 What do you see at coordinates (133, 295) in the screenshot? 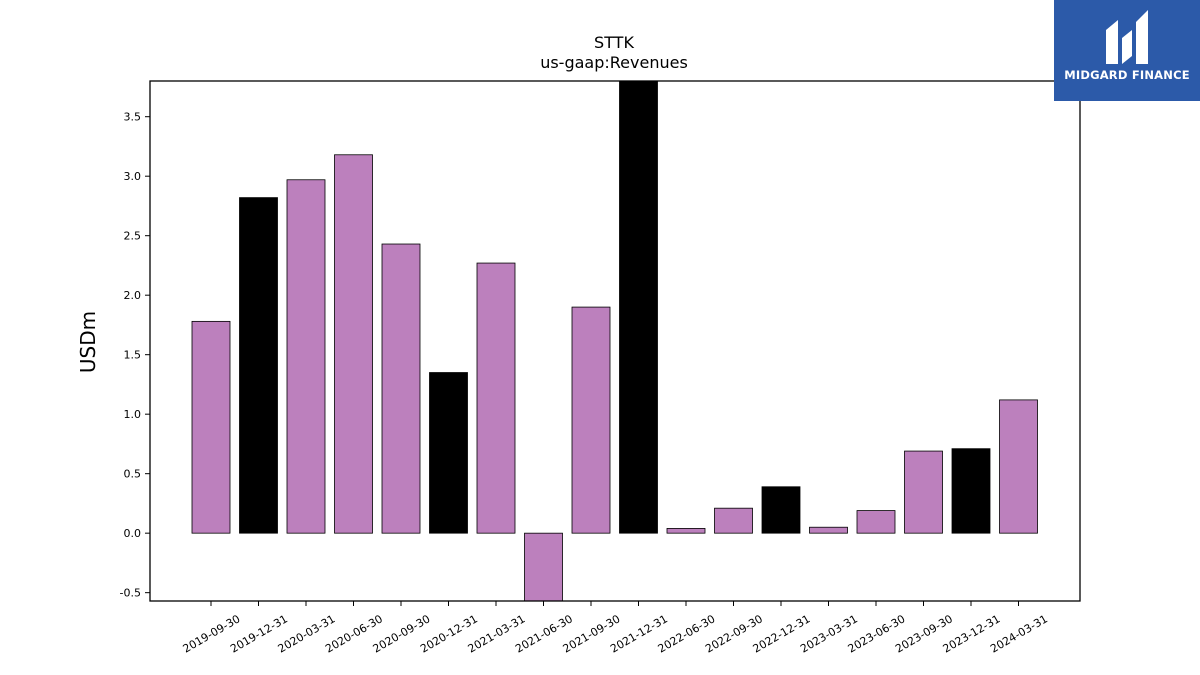
I see `y-tick-label: 2.0` at bounding box center [133, 295].